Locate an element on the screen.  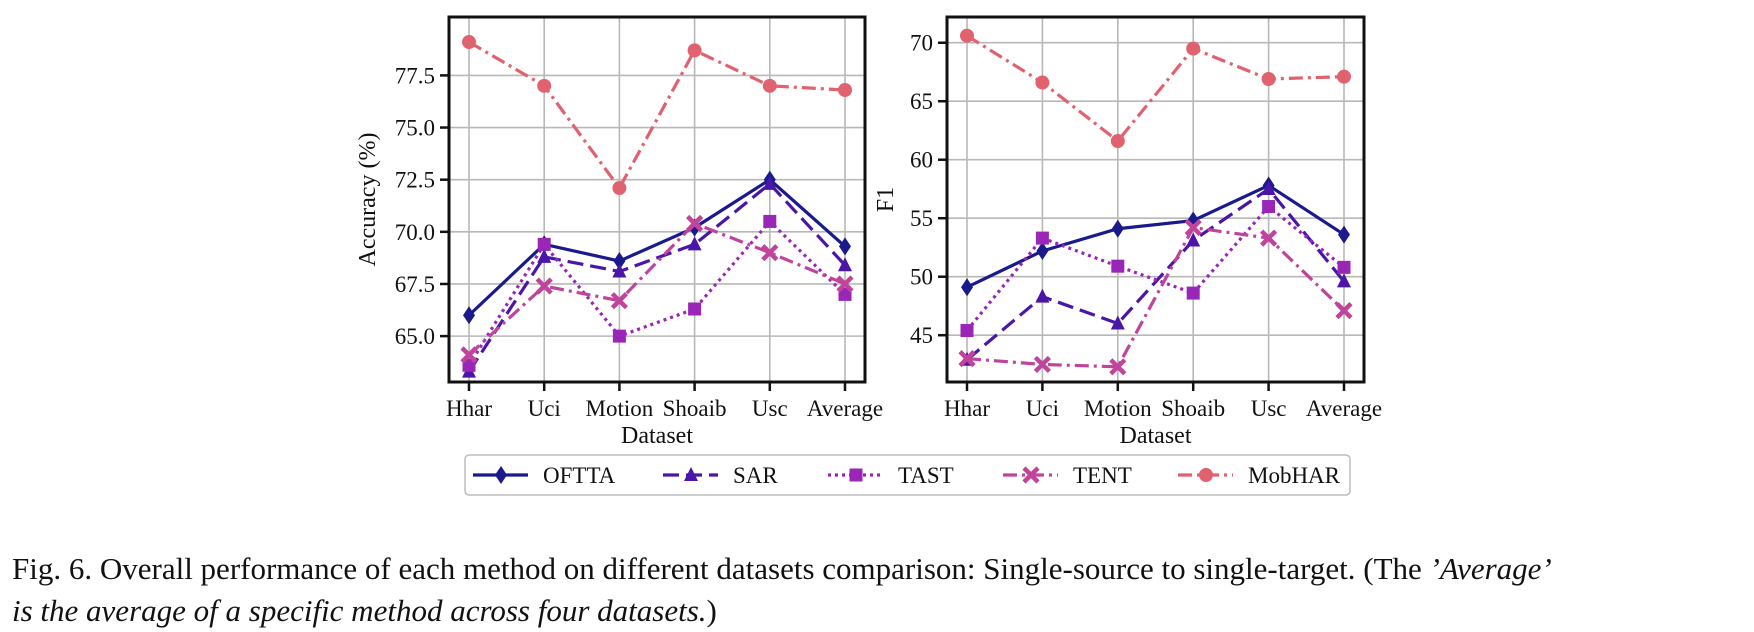
f1-xtick-label: Shoaib is located at coordinates (1193, 408).